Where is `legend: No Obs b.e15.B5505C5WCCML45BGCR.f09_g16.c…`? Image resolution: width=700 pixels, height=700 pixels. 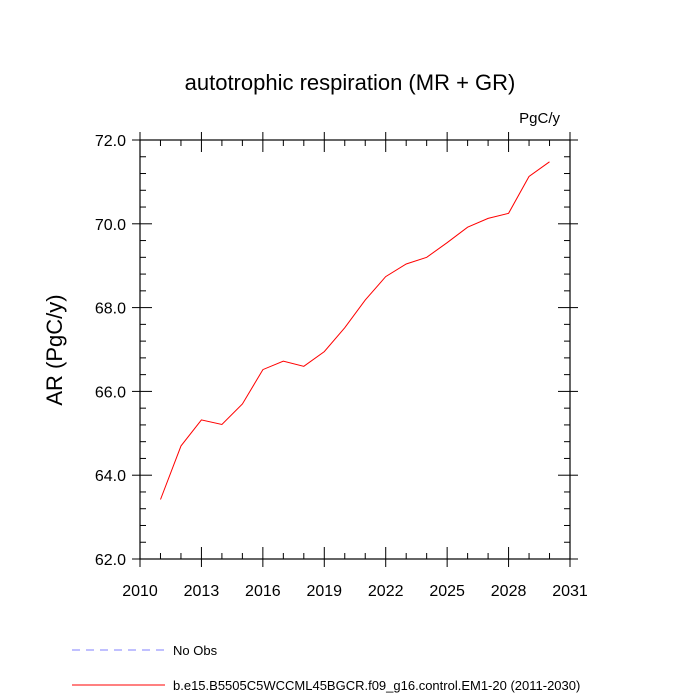
legend: No Obs b.e15.B5505C5WCCML45BGCR.f09_g16.c… is located at coordinates (326, 668).